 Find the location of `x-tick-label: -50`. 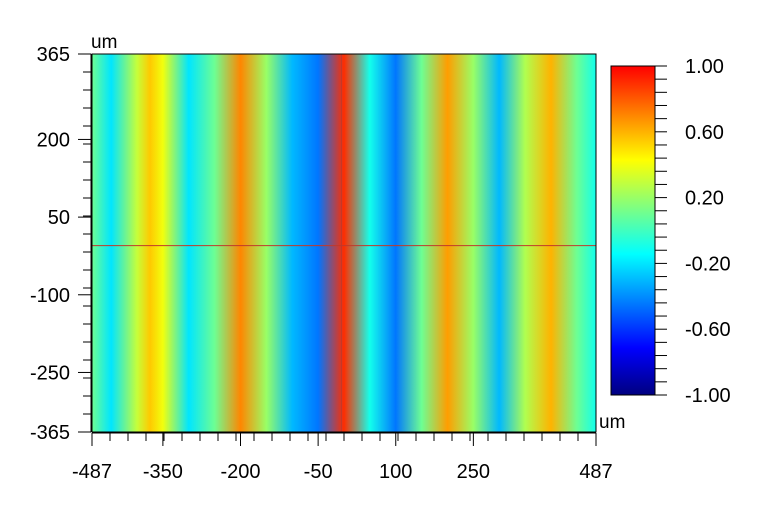

x-tick-label: -50 is located at coordinates (318, 472).